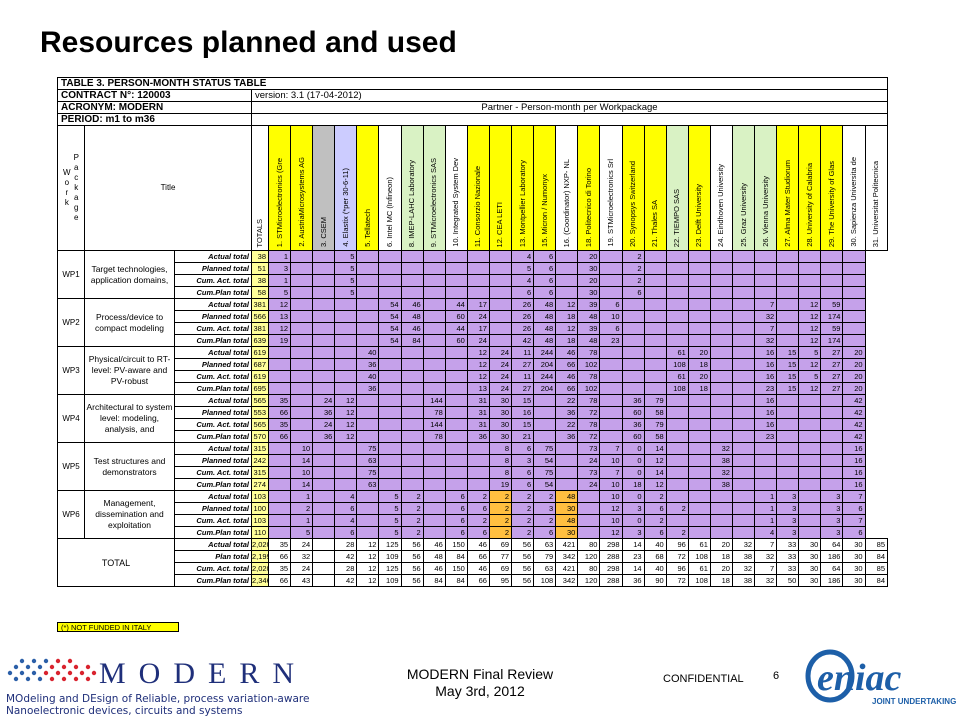 The width and height of the screenshot is (960, 725). I want to click on partner-value-cell: 31, so click(478, 400).